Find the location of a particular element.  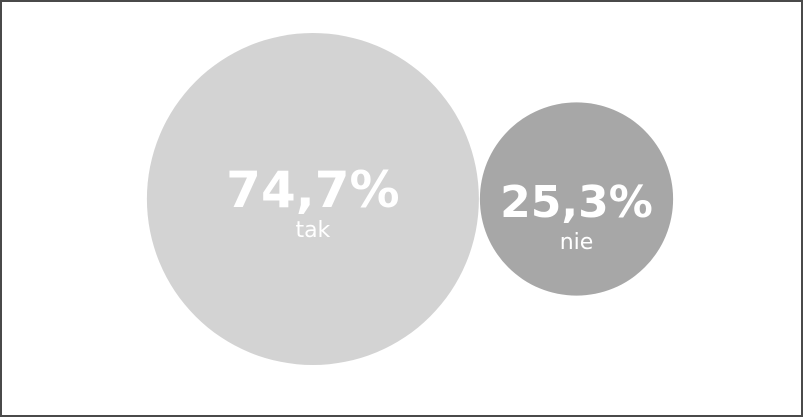

bubble-nie is located at coordinates (576, 199).